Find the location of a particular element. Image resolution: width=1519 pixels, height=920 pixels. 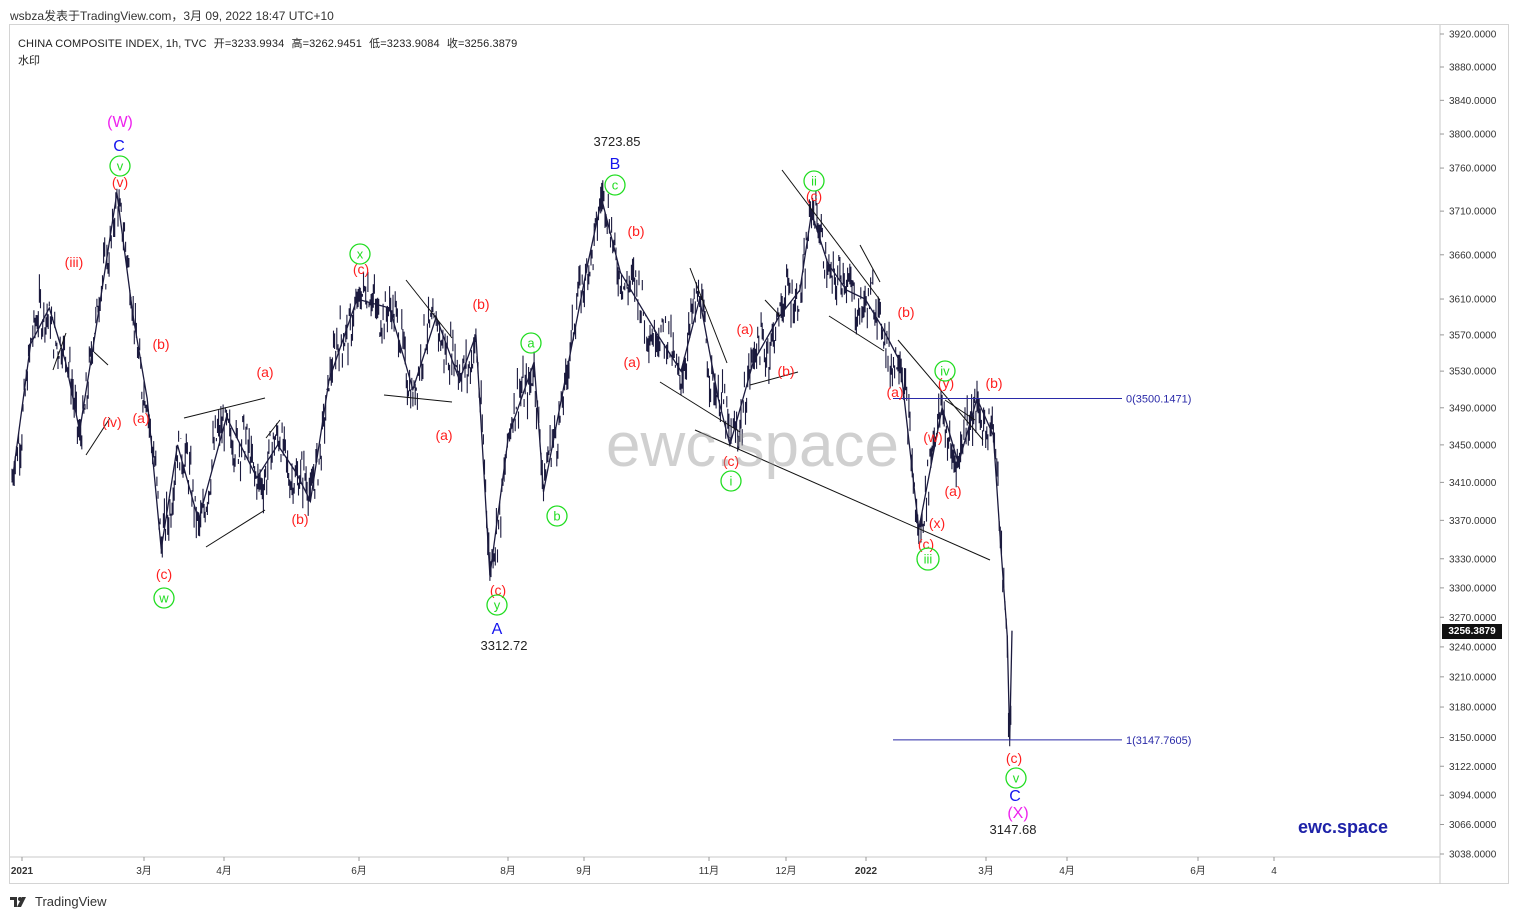

tradingview-logo-text: TradingView is located at coordinates (71, 901).